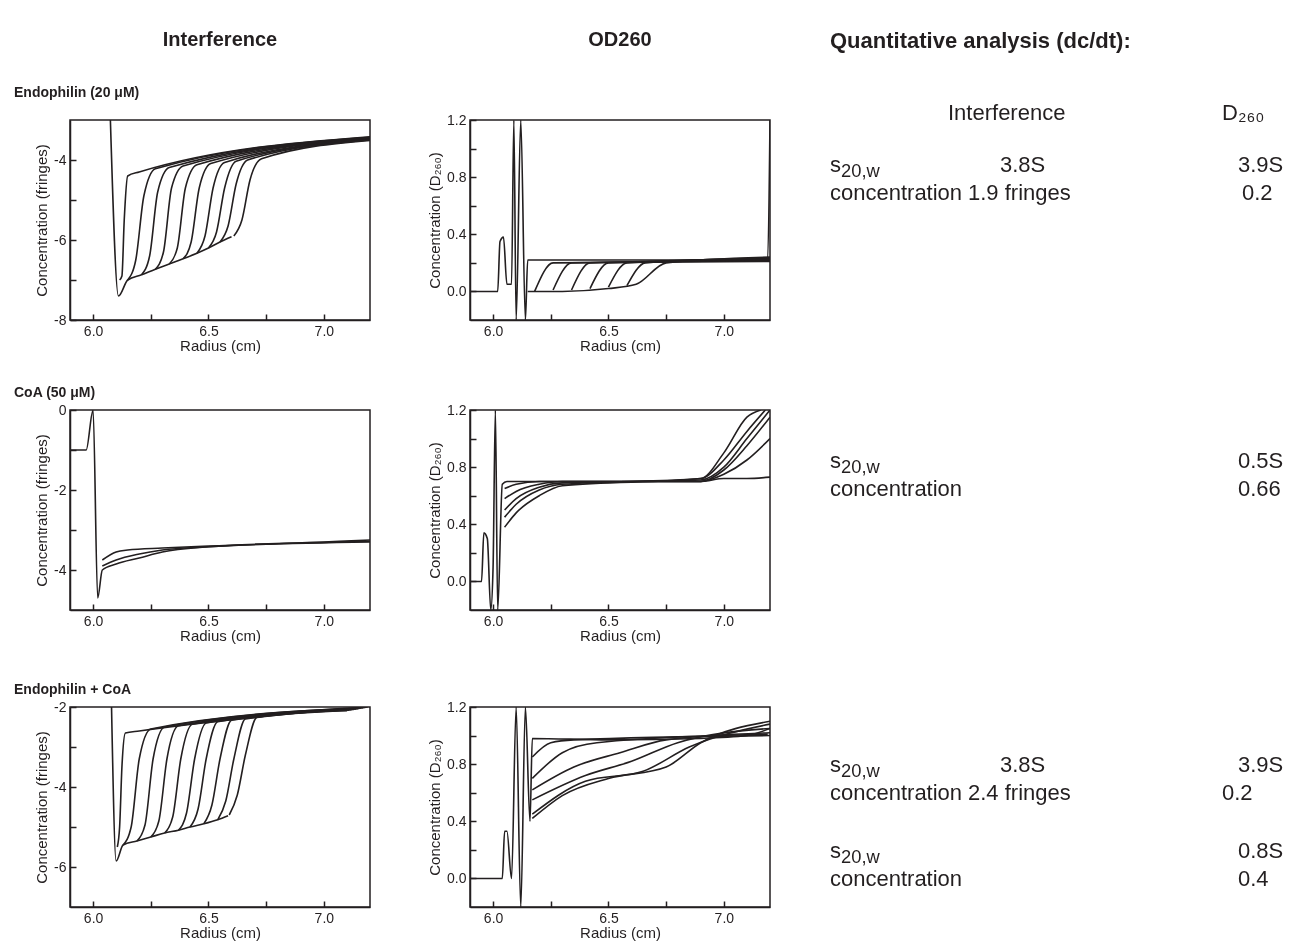 The height and width of the screenshot is (952, 1310). I want to click on text: Quantitative analysis (dc/dt):, so click(980, 41).